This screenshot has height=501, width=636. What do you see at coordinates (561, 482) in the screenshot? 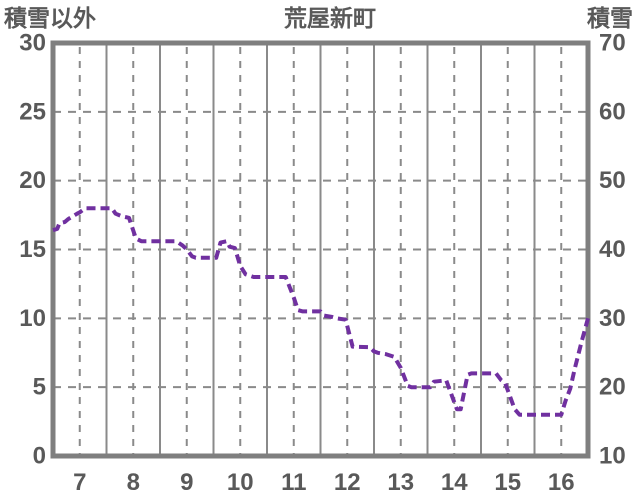
I see `x-tick-label: 16` at bounding box center [561, 482].